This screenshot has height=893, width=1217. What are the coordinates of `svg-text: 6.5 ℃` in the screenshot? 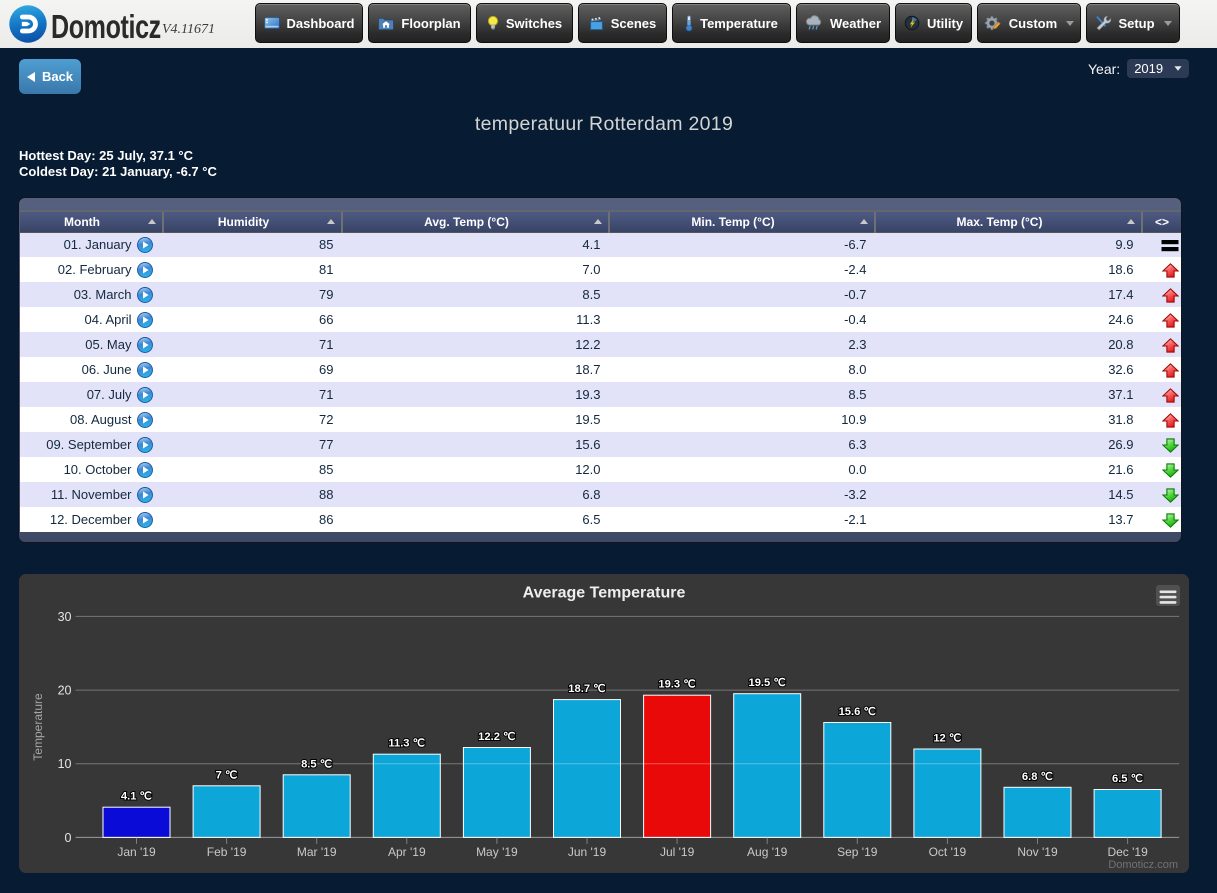 It's located at (1127, 779).